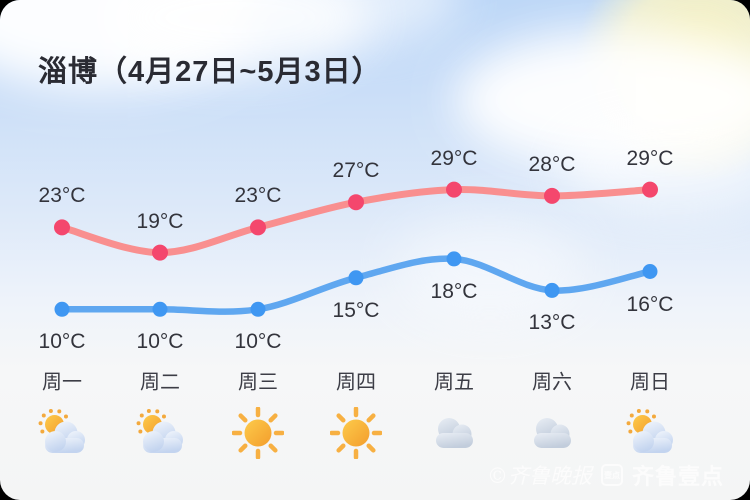 Image resolution: width=750 pixels, height=500 pixels. I want to click on high-temp-label: 28°C, so click(552, 164).